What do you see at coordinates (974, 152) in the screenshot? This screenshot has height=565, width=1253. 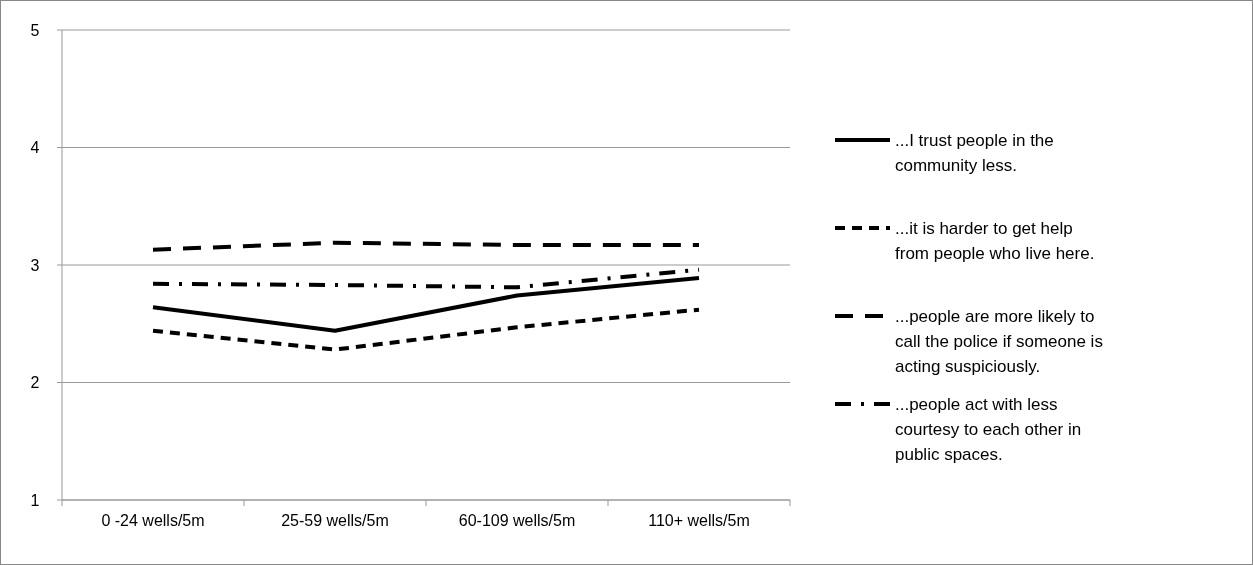 I see `legend-label: ...I trust people in the community less.` at bounding box center [974, 152].